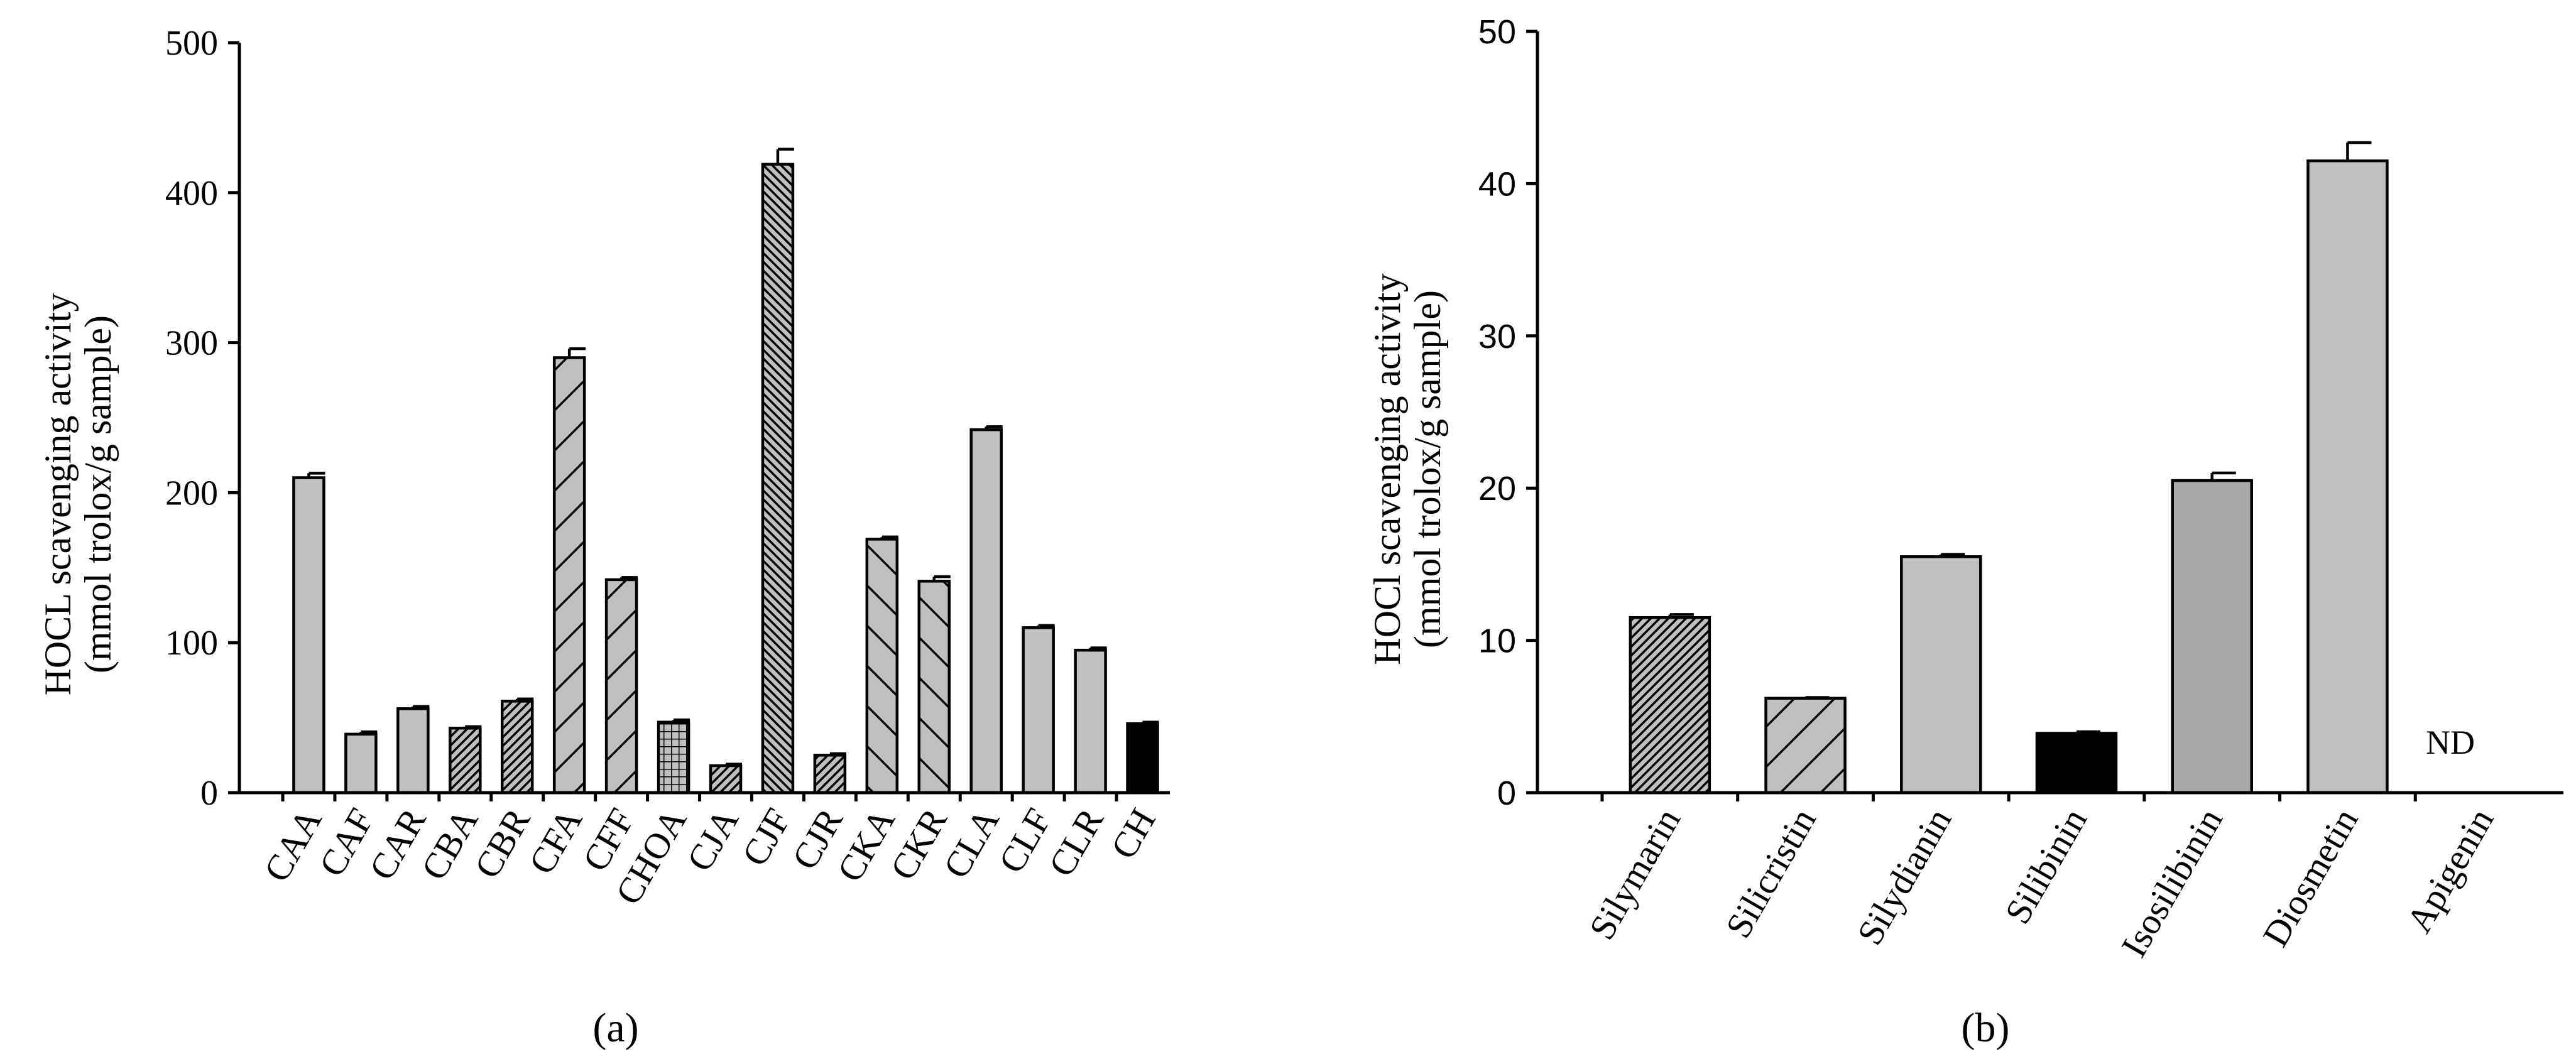  I want to click on a-bar-cka, so click(882, 666).